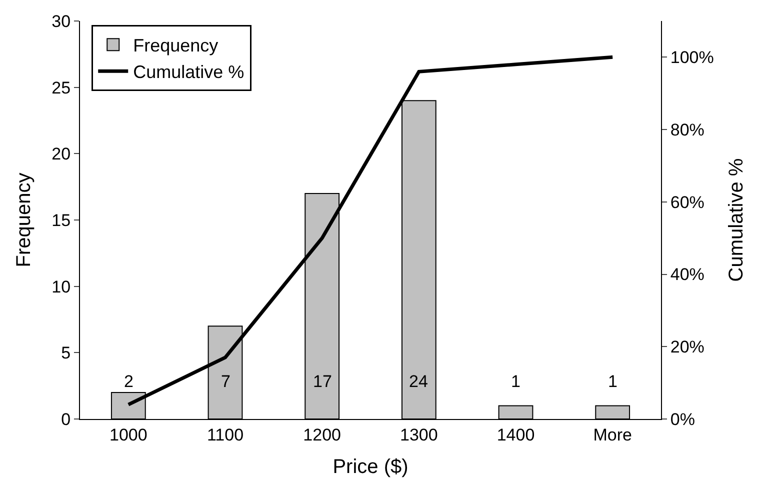 This screenshot has height=499, width=771. Describe the element at coordinates (612, 434) in the screenshot. I see `x-tick-label: More` at that location.